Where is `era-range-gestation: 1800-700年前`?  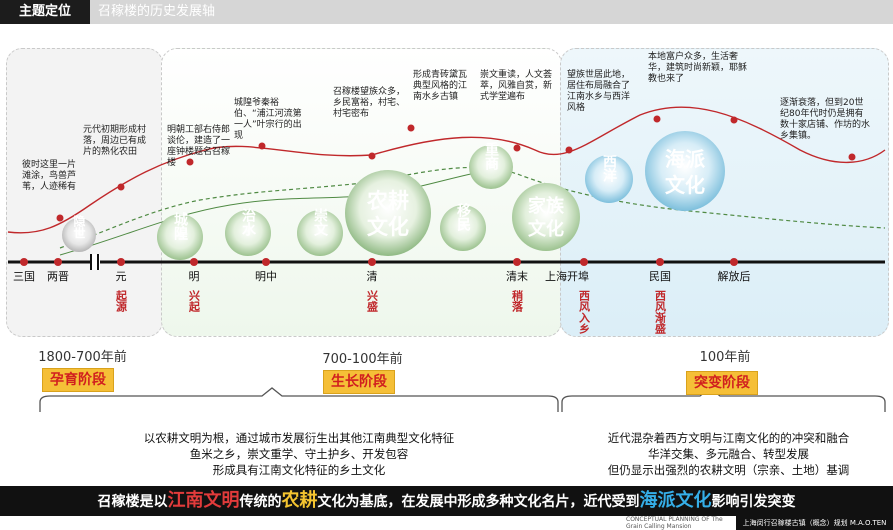
era-range-gestation: 1800-700年前 is located at coordinates (82, 357).